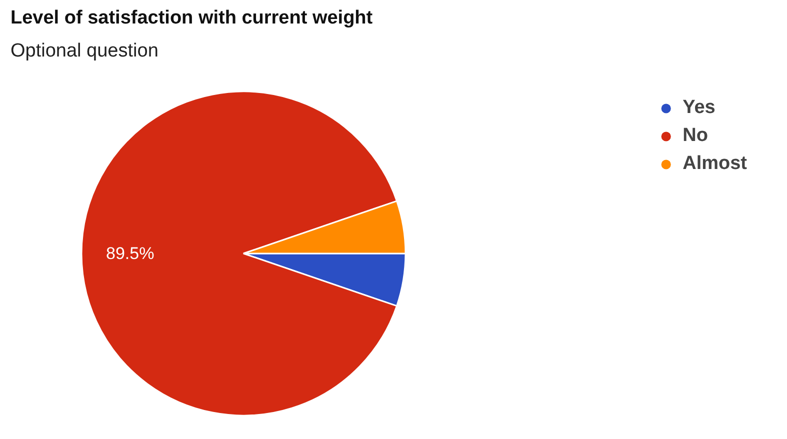 This screenshot has height=439, width=787. Describe the element at coordinates (192, 18) in the screenshot. I see `chart-title: Level of satisfaction with current weight` at that location.